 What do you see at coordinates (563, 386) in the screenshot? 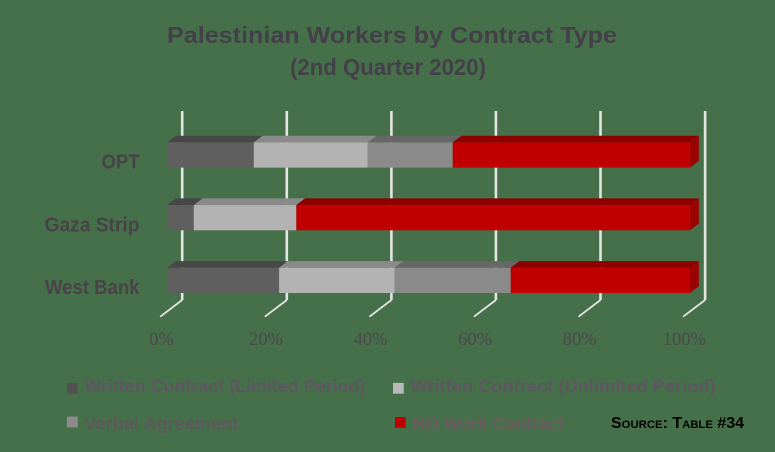
I see `svg-text:Written Contract (Unlimited Pe: Written Contract (Unlimited Period)` at bounding box center [563, 386].